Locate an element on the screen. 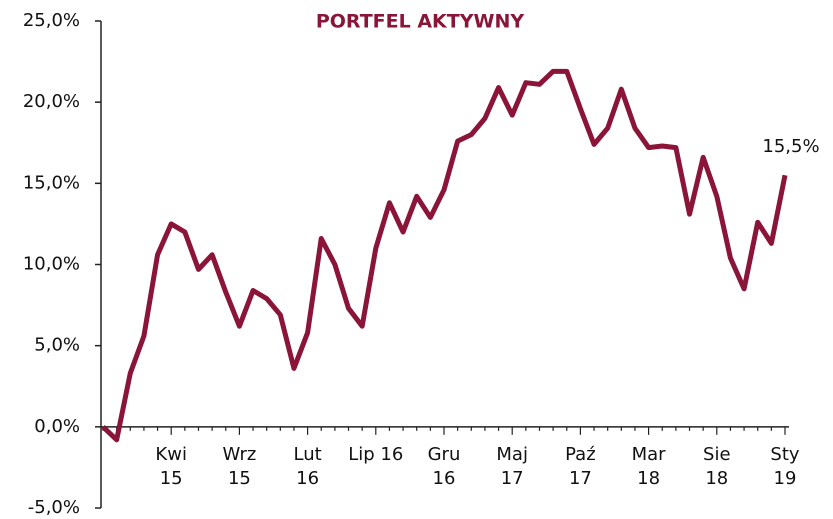  value-label: 15,5% is located at coordinates (790, 146).